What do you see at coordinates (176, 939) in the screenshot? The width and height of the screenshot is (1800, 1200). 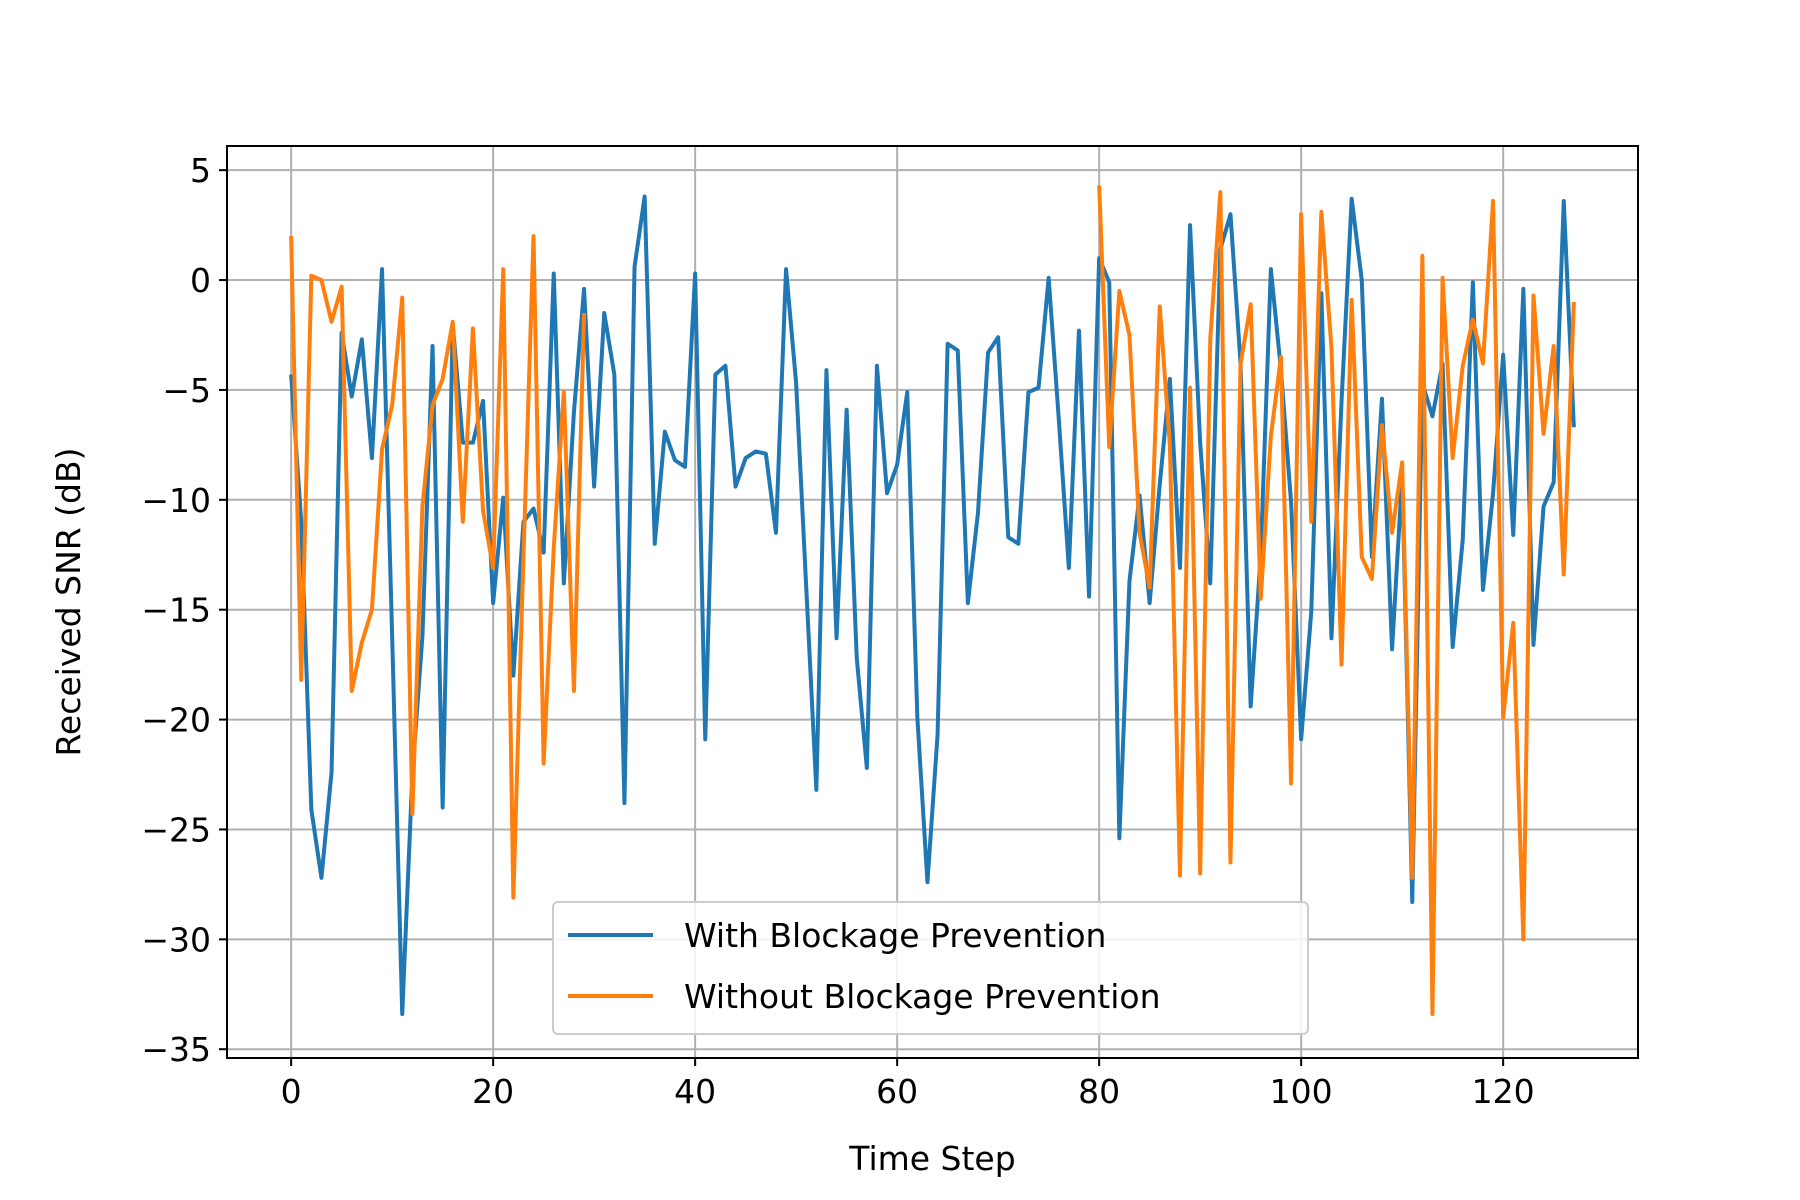 I see `y-tick-label: −30` at bounding box center [176, 939].